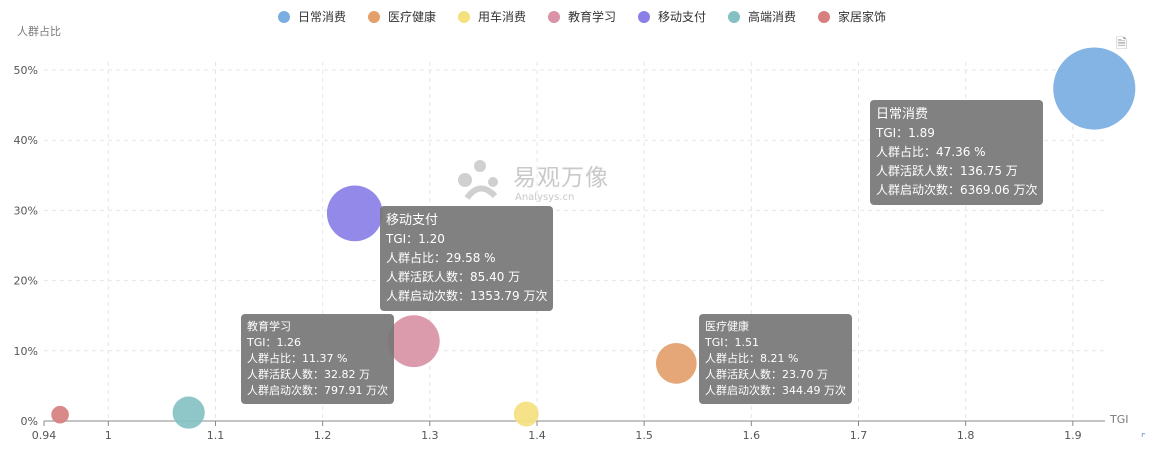 This screenshot has height=456, width=1164. Describe the element at coordinates (26, 140) in the screenshot. I see `y-tick-label: 40%` at that location.